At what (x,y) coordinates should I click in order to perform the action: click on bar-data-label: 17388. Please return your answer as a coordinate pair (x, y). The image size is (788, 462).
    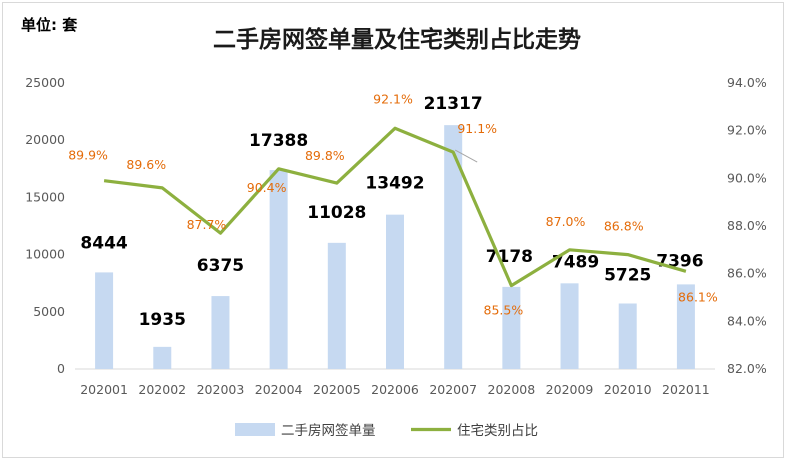
    Looking at the image, I should click on (278, 141).